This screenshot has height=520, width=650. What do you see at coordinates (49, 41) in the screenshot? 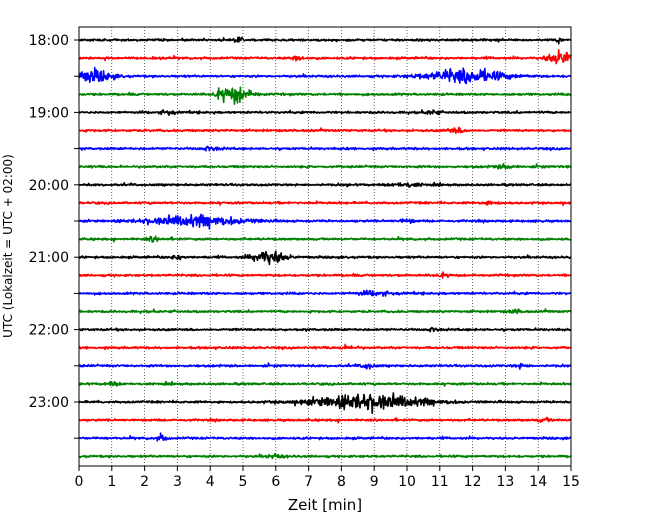
I see `y-tick-label: 18:00` at bounding box center [49, 41].